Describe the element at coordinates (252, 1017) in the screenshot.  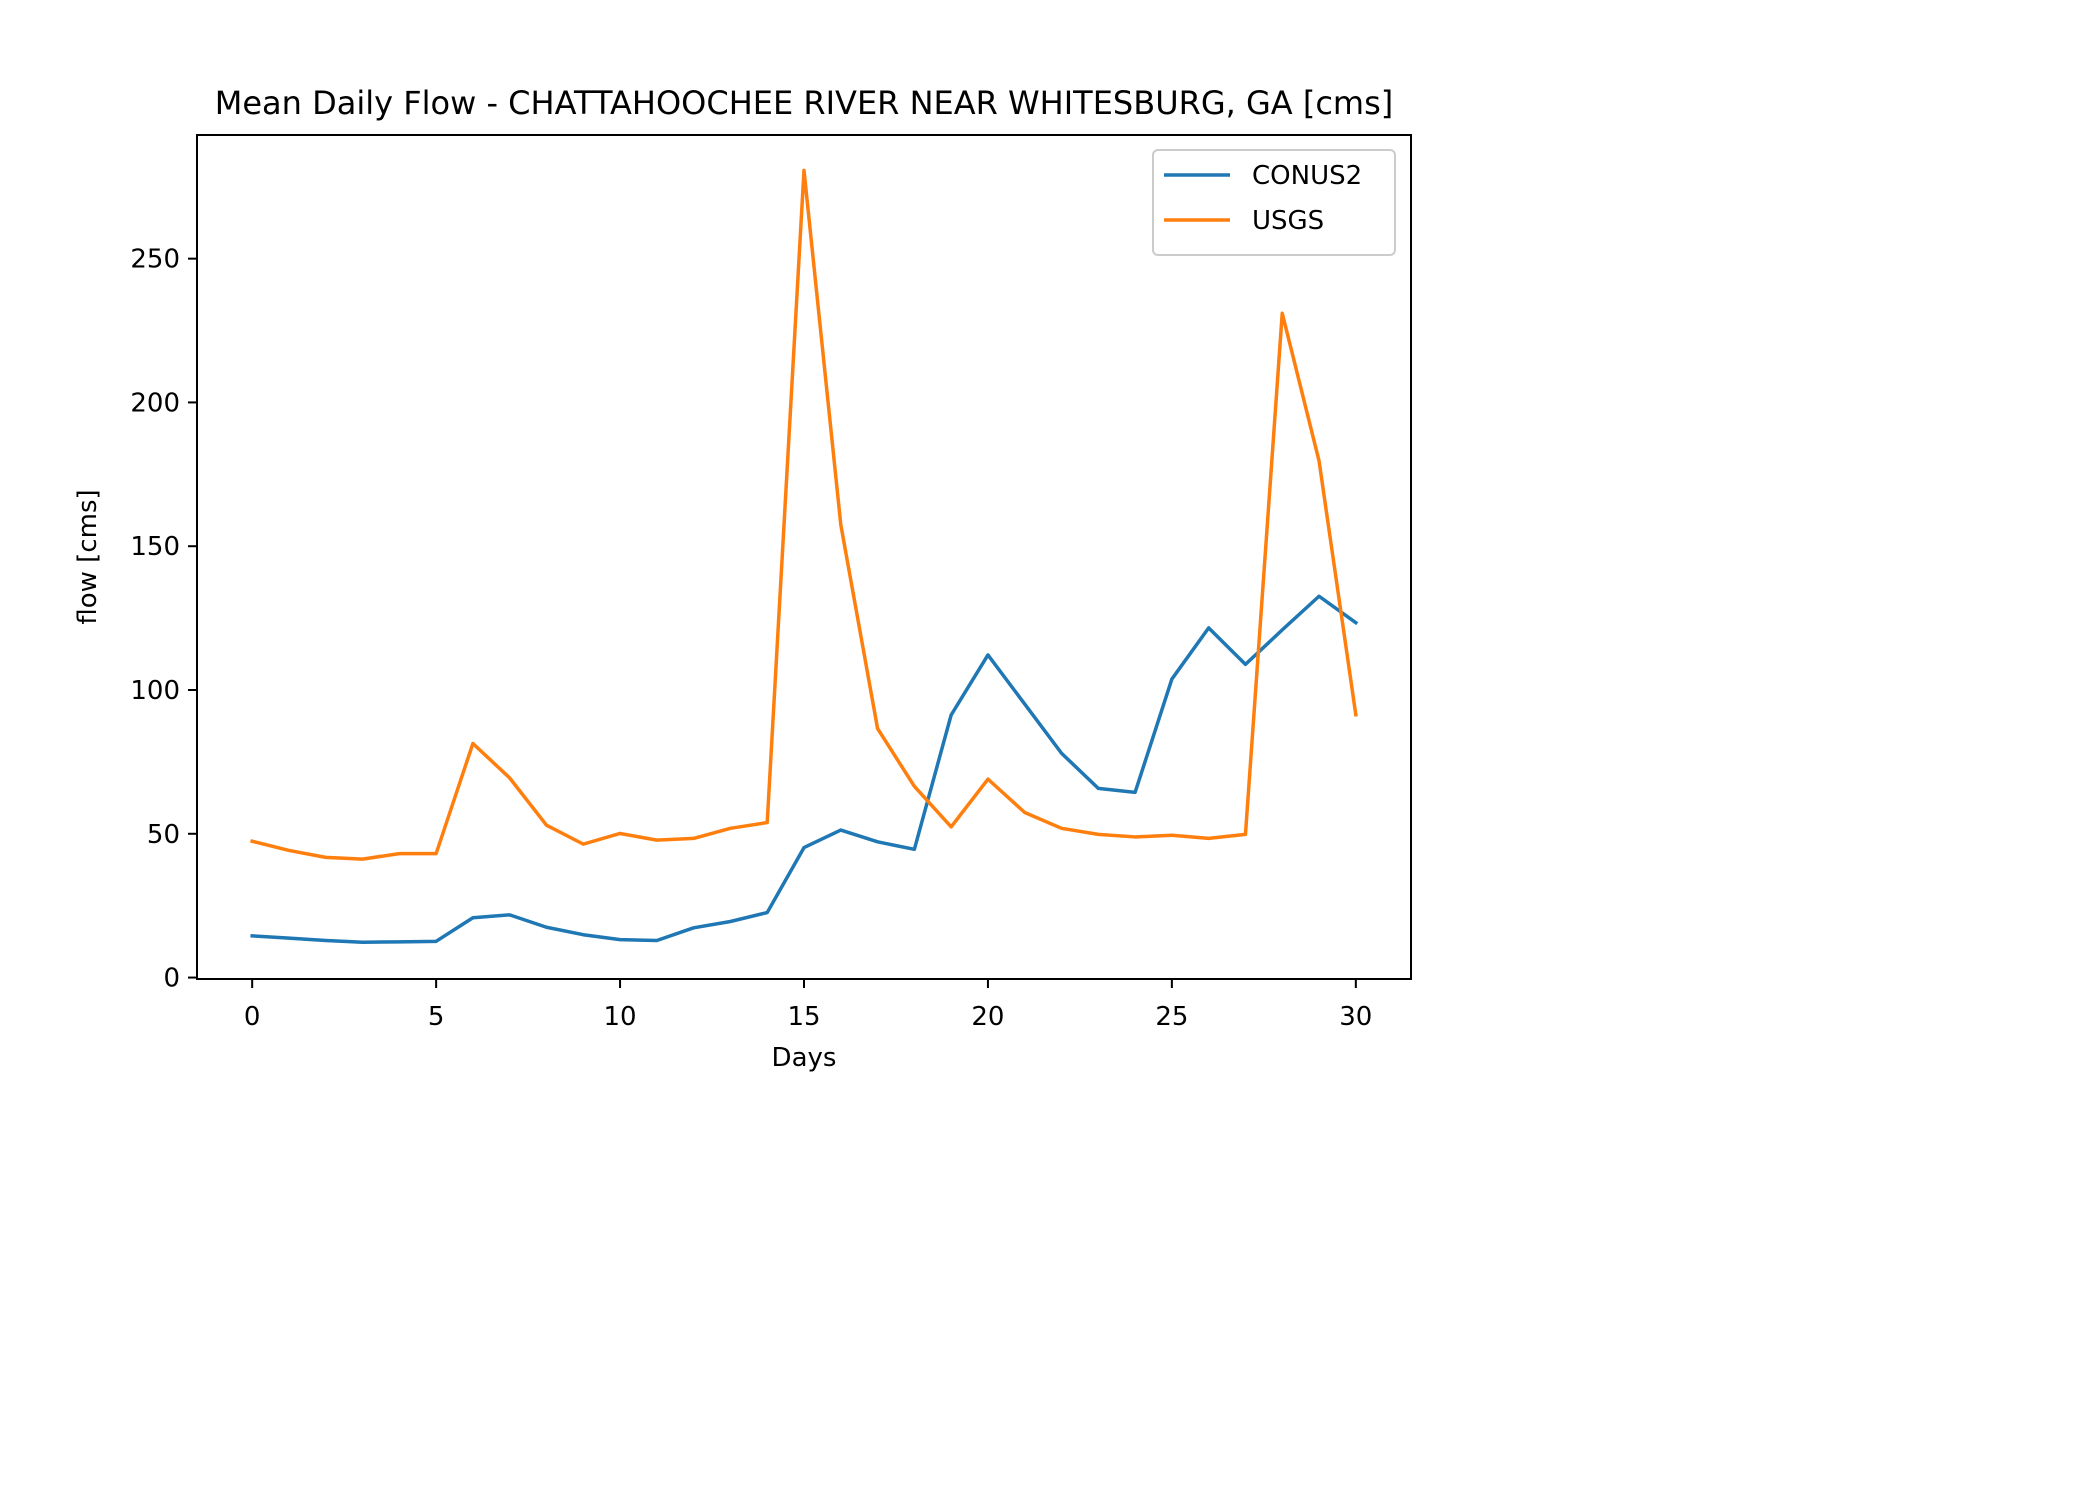
I see `x-tick-label: 0` at that location.